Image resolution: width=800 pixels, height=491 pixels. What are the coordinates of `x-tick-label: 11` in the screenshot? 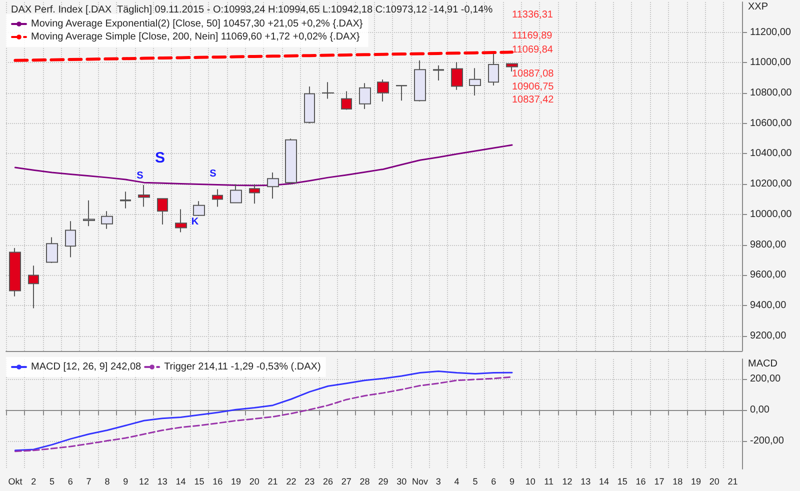 It's located at (549, 481).